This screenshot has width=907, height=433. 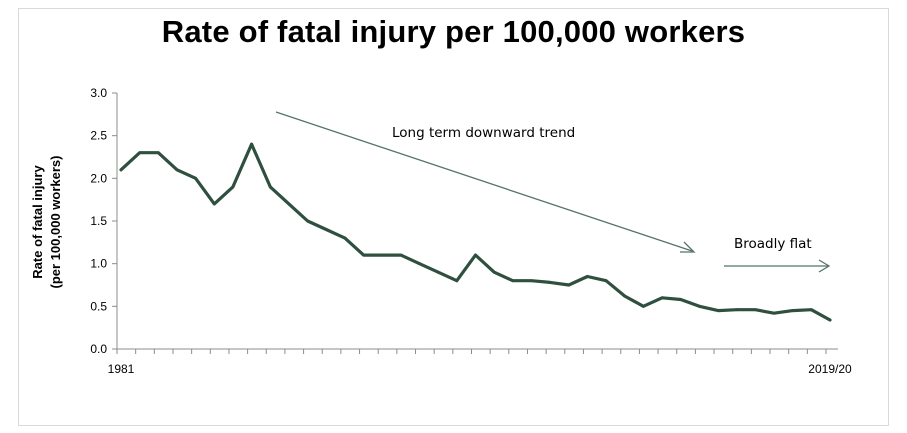 What do you see at coordinates (98, 349) in the screenshot?
I see `y-tick-label: 0.0` at bounding box center [98, 349].